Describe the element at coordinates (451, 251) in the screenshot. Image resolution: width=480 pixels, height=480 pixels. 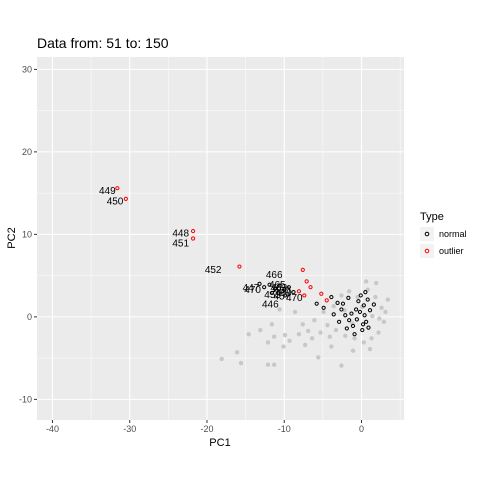
I see `legend-entry-label: outlier` at that location.